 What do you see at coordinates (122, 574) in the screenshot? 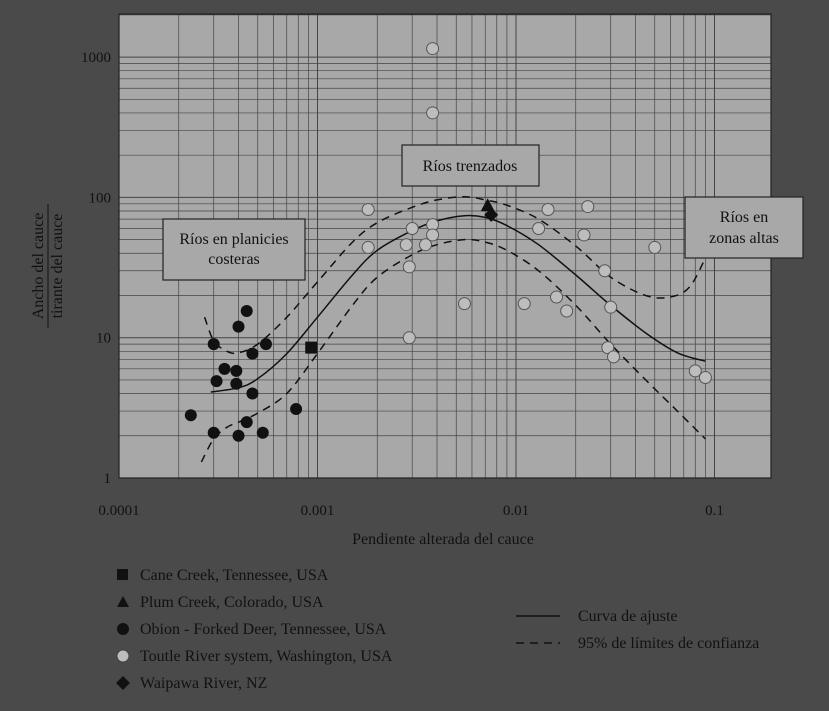
I see `legend-marker-square` at bounding box center [122, 574].